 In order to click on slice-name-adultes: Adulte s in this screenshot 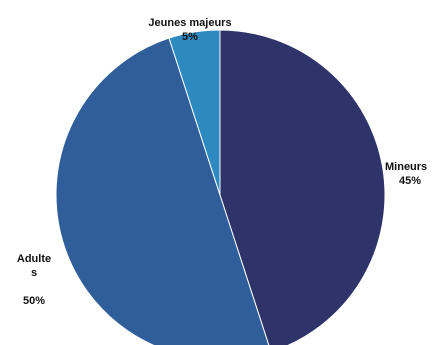, I will do `click(34, 266)`.